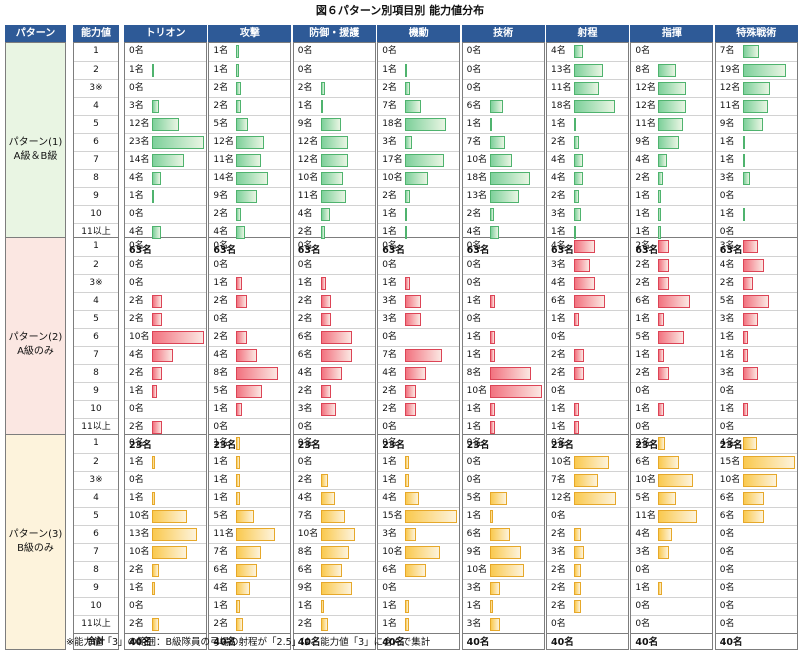 This screenshot has width=800, height=652. Describe the element at coordinates (250, 345) in the screenshot. I see `item-column: 0名 0名 1名 2名 0名 2名 4名 8名 5名 1名 0名 23名` at that location.